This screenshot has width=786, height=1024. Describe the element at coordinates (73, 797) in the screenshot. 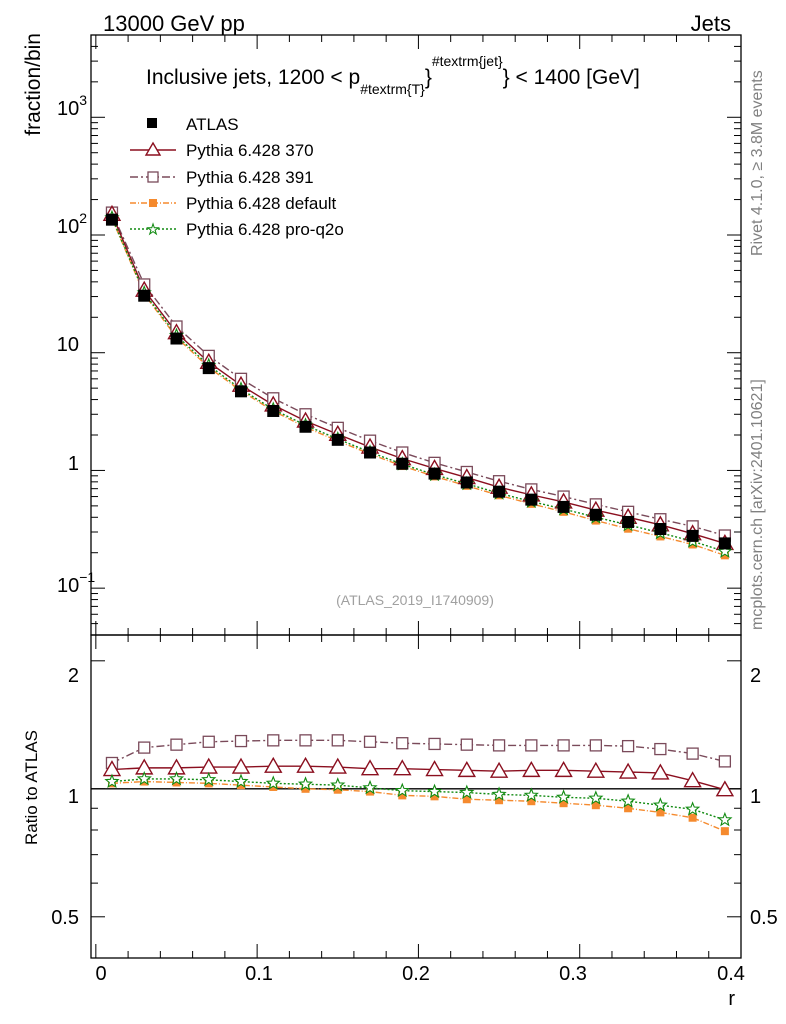

I see `ratio-ytick-label-1: 1` at that location.